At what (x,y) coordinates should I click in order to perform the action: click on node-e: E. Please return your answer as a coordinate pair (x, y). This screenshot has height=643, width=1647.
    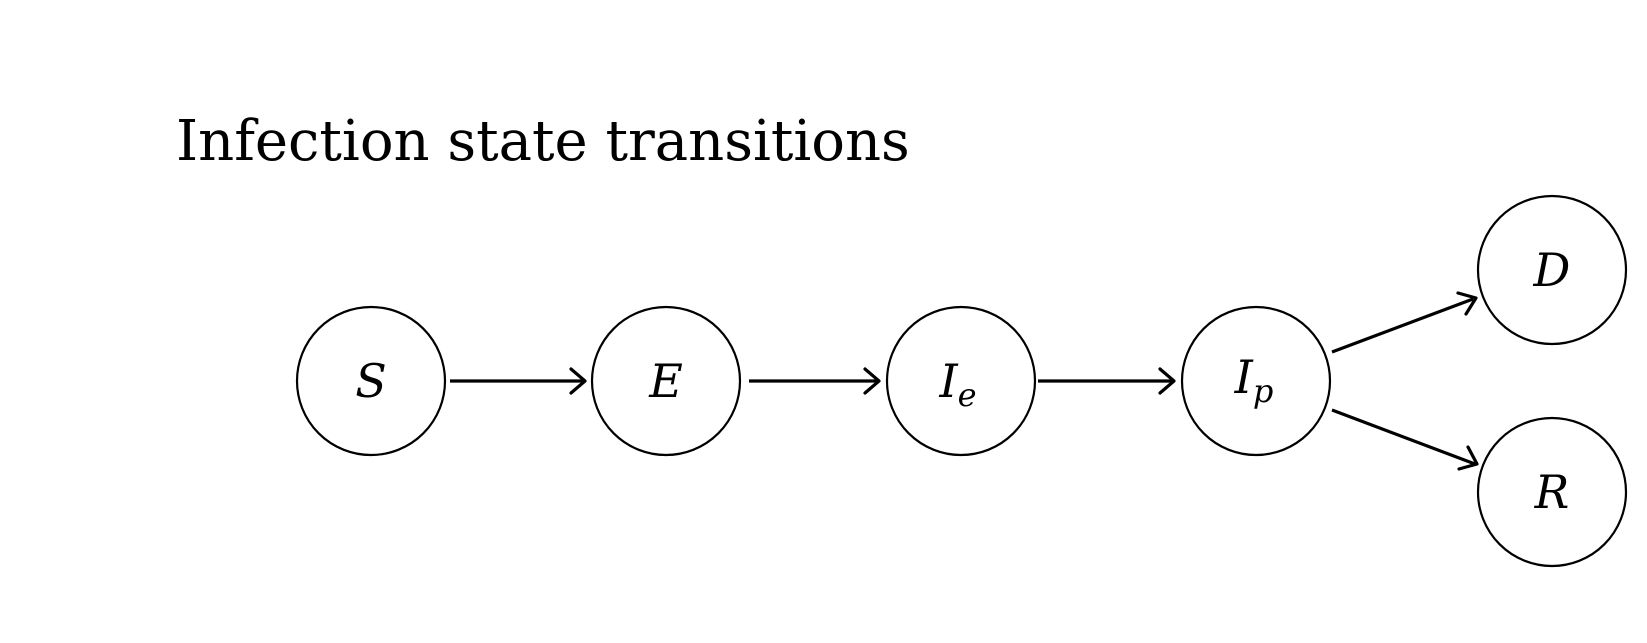
    Looking at the image, I should click on (666, 381).